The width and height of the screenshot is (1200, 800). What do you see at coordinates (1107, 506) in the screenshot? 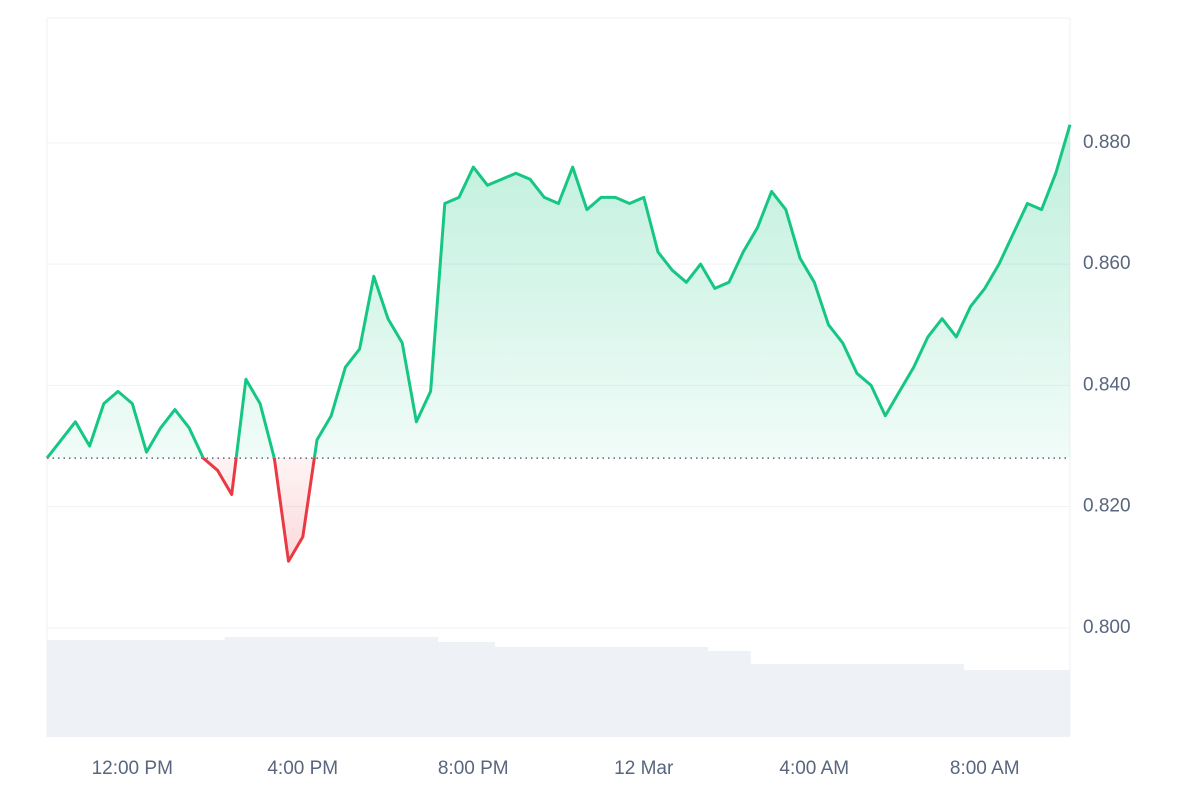
I see `y-tick-label: 0.820` at bounding box center [1107, 506].